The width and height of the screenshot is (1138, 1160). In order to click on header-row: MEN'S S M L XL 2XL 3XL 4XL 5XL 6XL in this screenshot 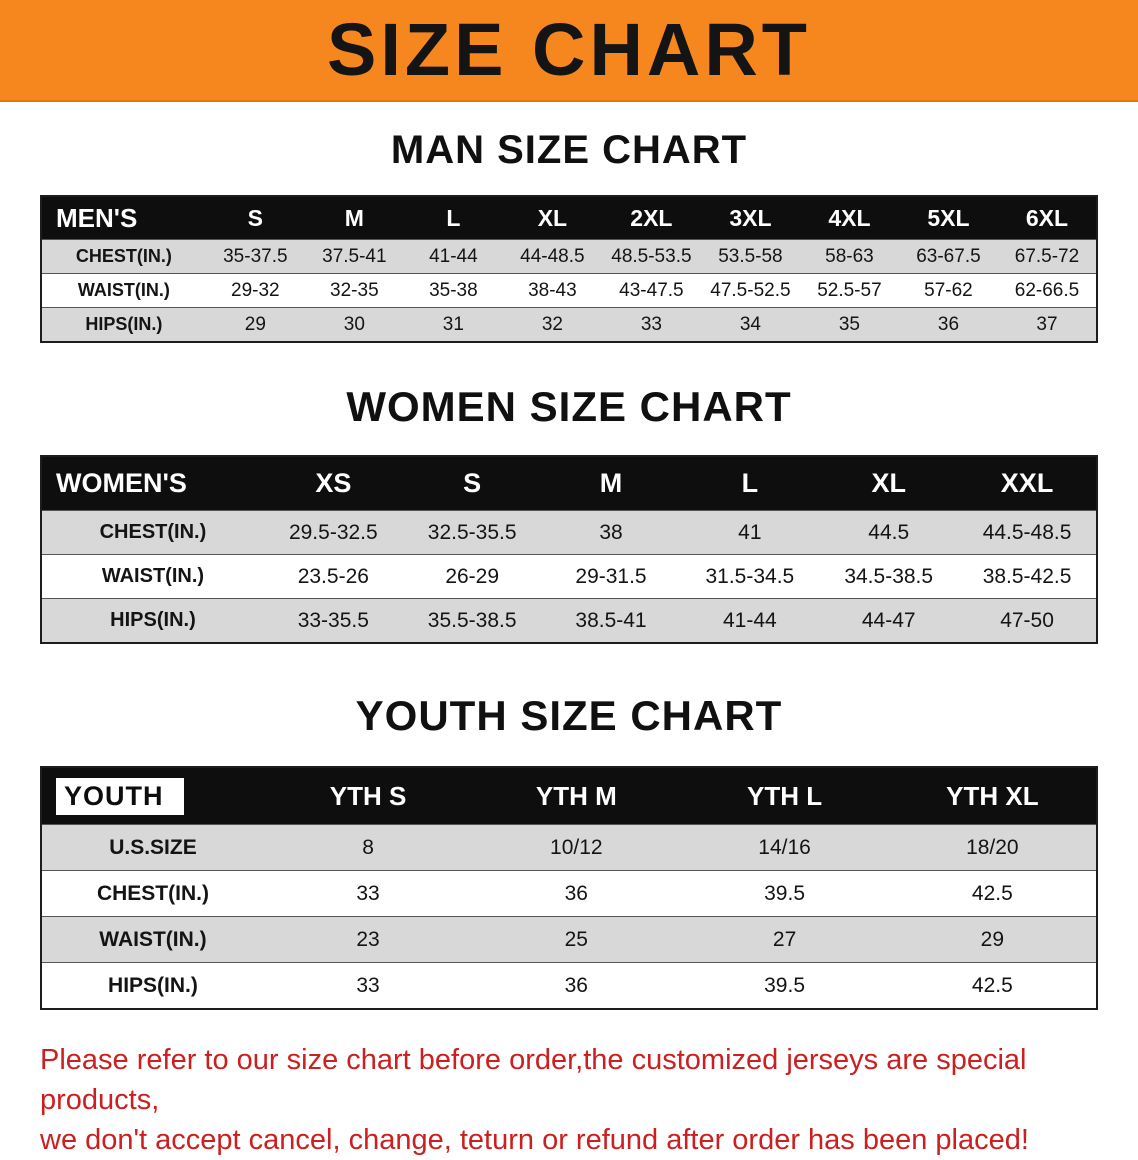, I will do `click(569, 218)`.